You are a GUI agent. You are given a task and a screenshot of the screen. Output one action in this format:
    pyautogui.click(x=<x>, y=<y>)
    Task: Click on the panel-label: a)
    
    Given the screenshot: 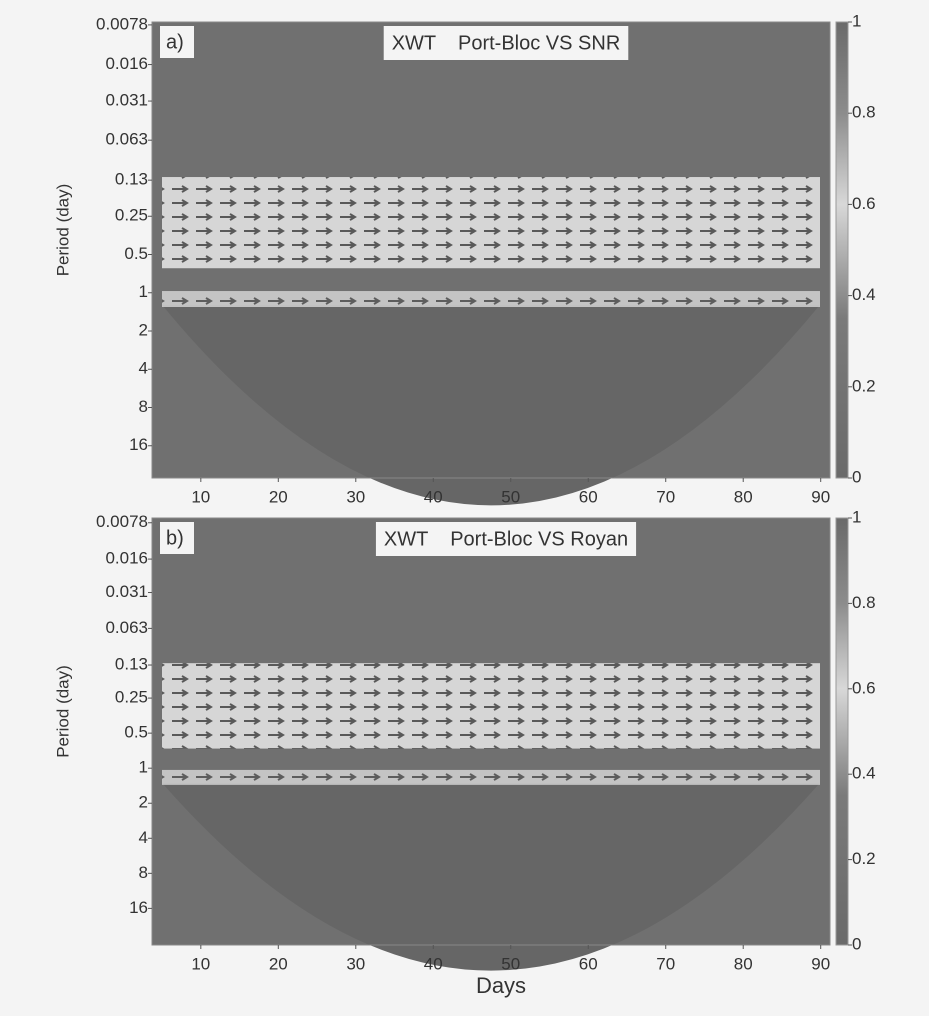 What is the action you would take?
    pyautogui.click(x=175, y=42)
    